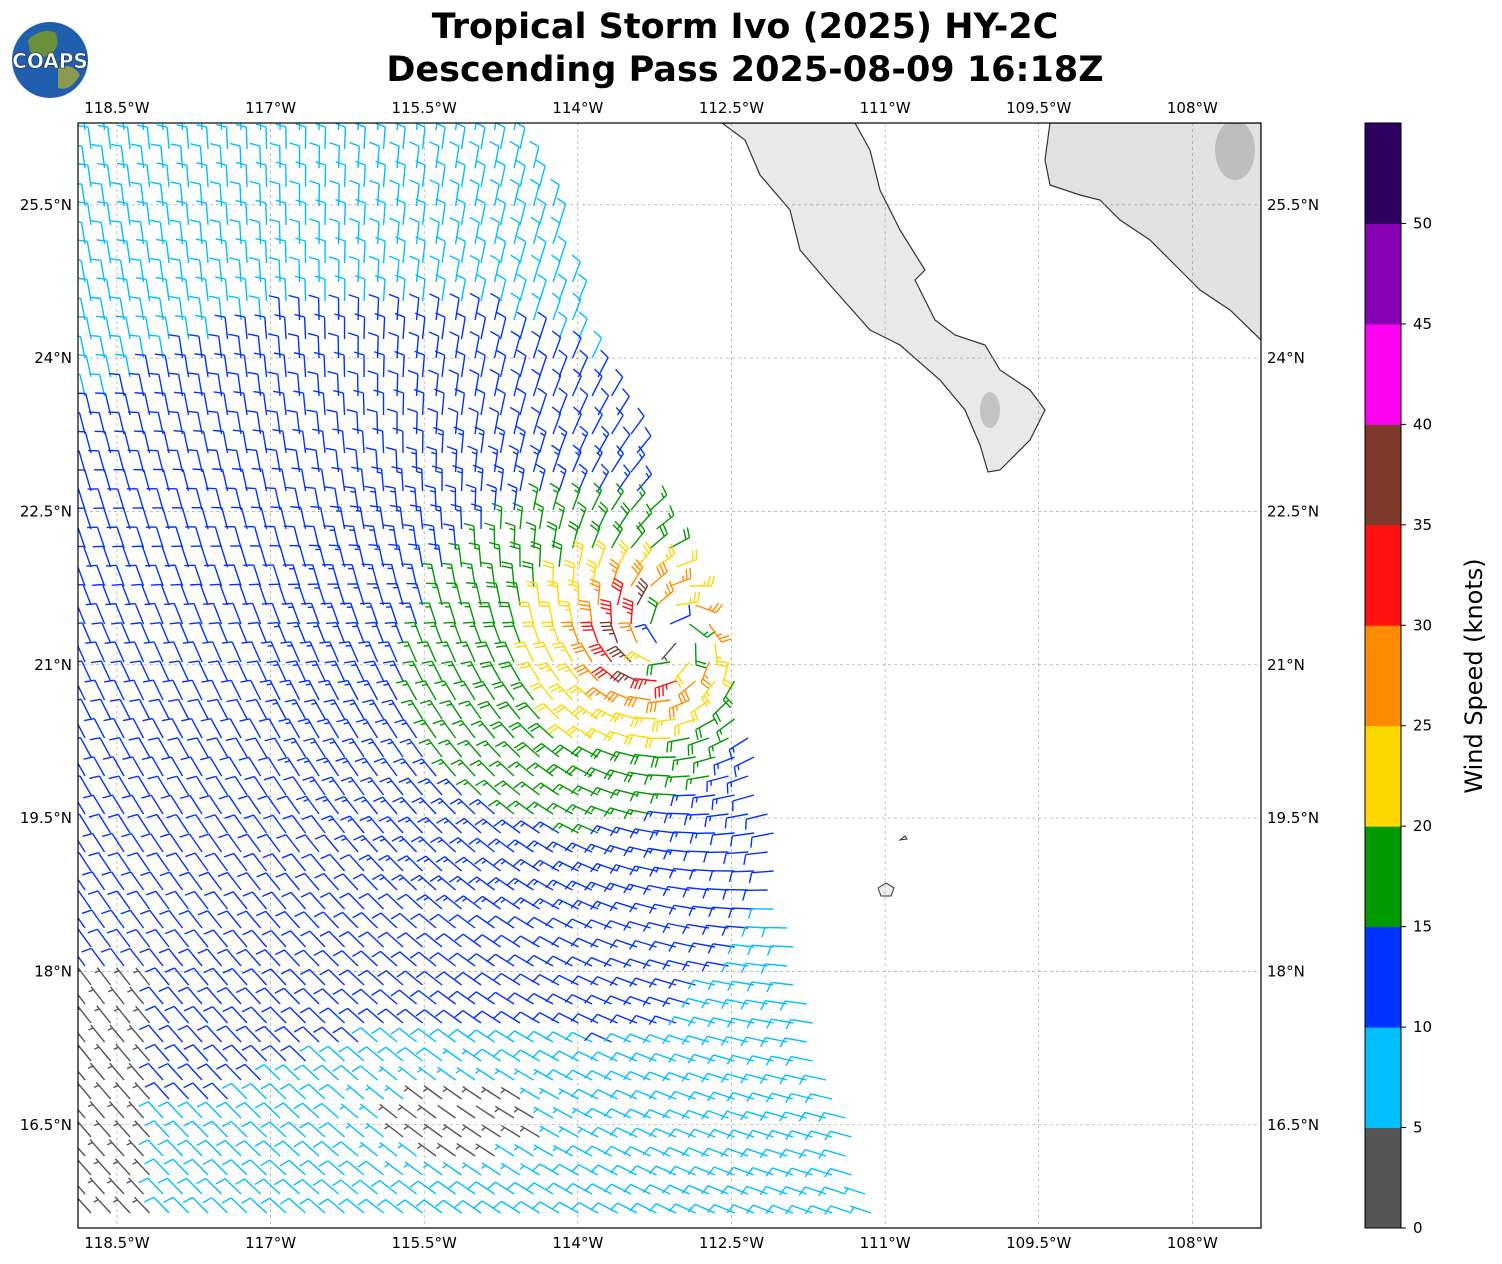 This screenshot has height=1264, width=1502. What do you see at coordinates (885, 108) in the screenshot?
I see `lon-tick-top: 111°W` at bounding box center [885, 108].